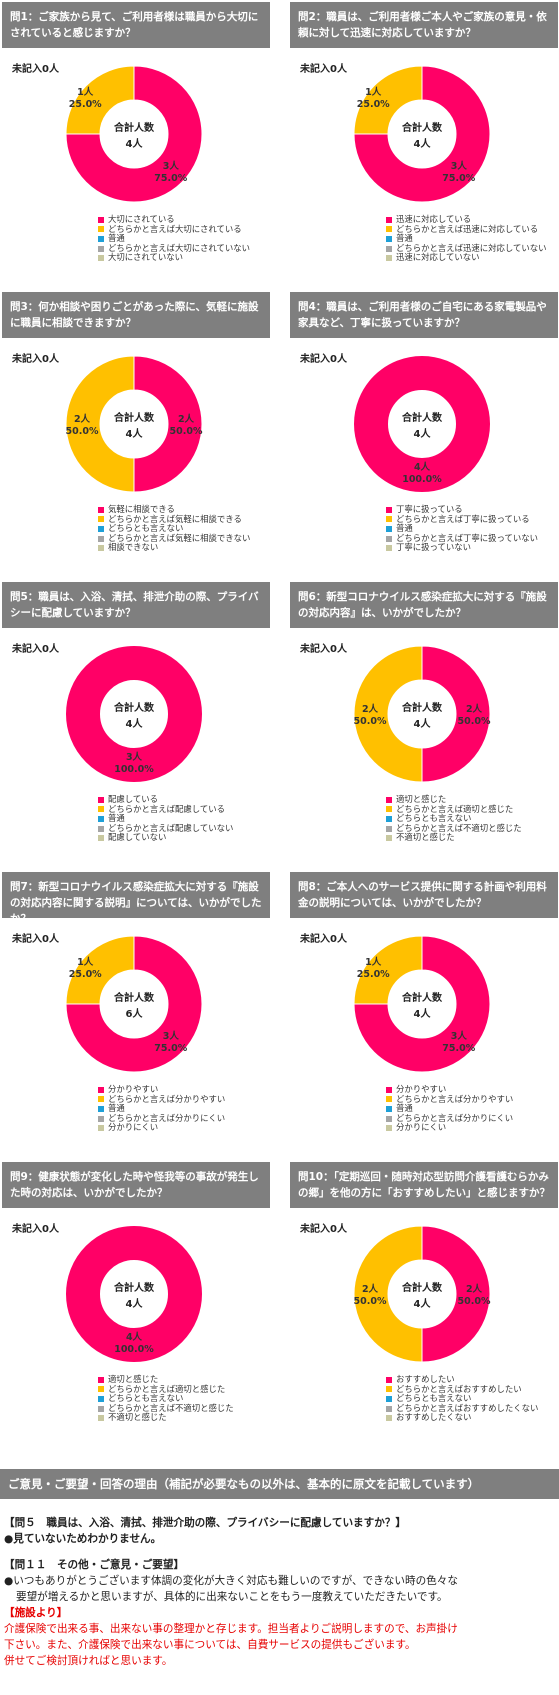 The image size is (559, 1695). I want to click on legend-item: どちらかと言えば気軽に相談できる, so click(174, 519).